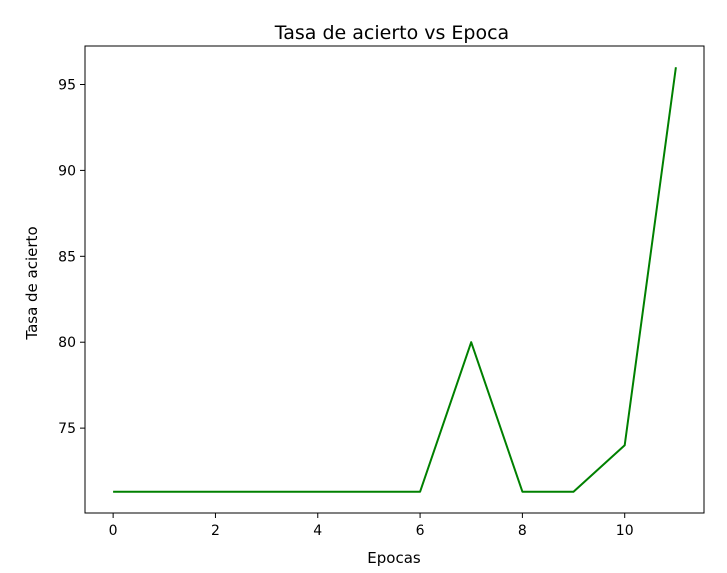 This screenshot has height=573, width=727. What do you see at coordinates (522, 531) in the screenshot?
I see `x-tick-label: 8` at bounding box center [522, 531].